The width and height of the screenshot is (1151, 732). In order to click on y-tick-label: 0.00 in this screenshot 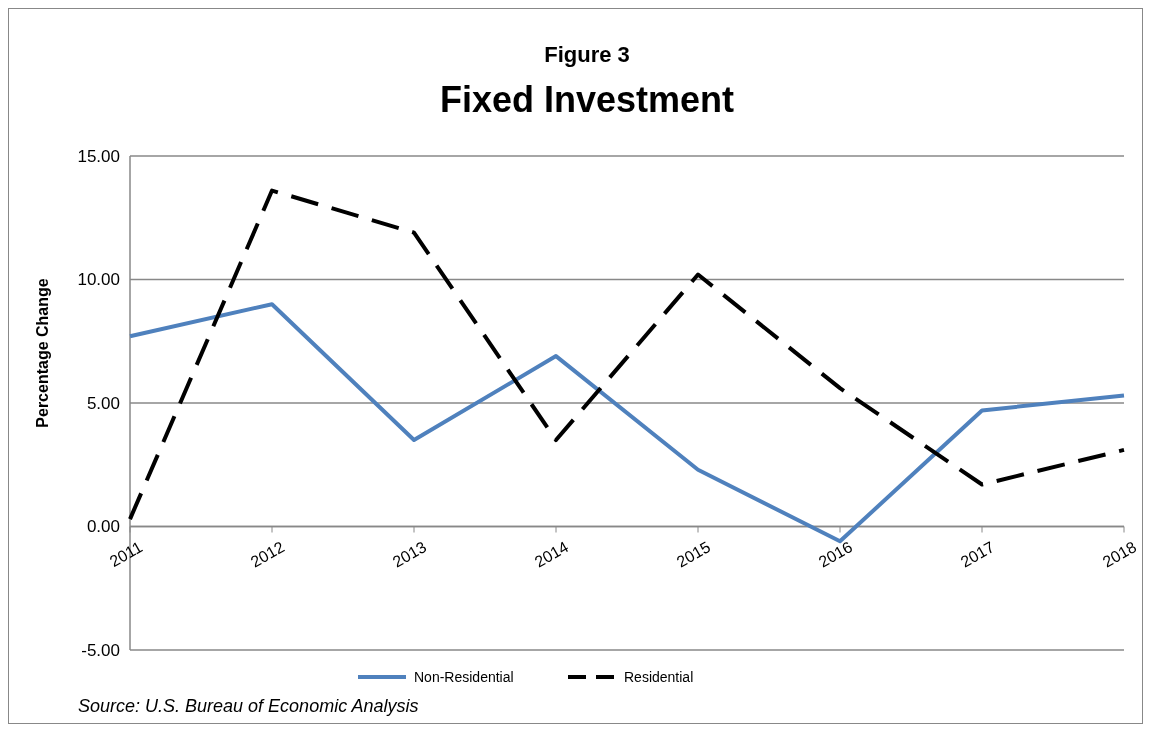, I will do `click(103, 527)`.